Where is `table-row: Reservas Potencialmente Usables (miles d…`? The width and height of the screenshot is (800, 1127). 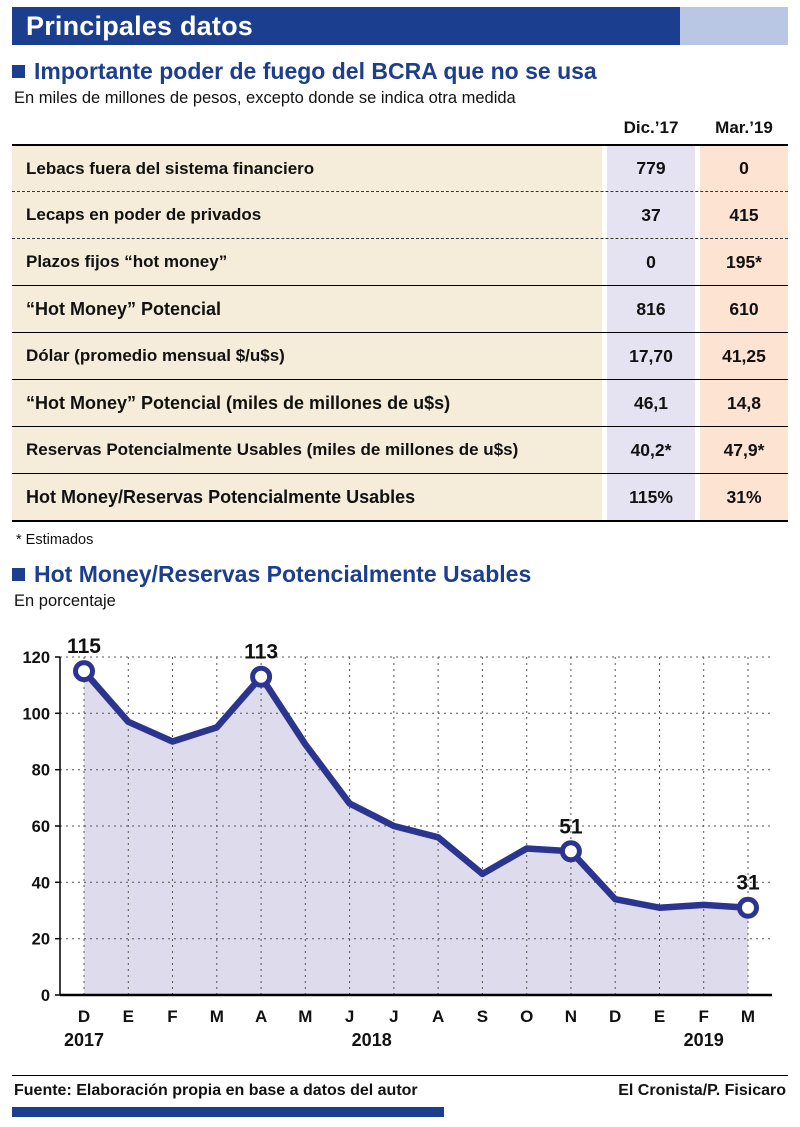
table-row: Reservas Potencialmente Usables (miles d… is located at coordinates (400, 449).